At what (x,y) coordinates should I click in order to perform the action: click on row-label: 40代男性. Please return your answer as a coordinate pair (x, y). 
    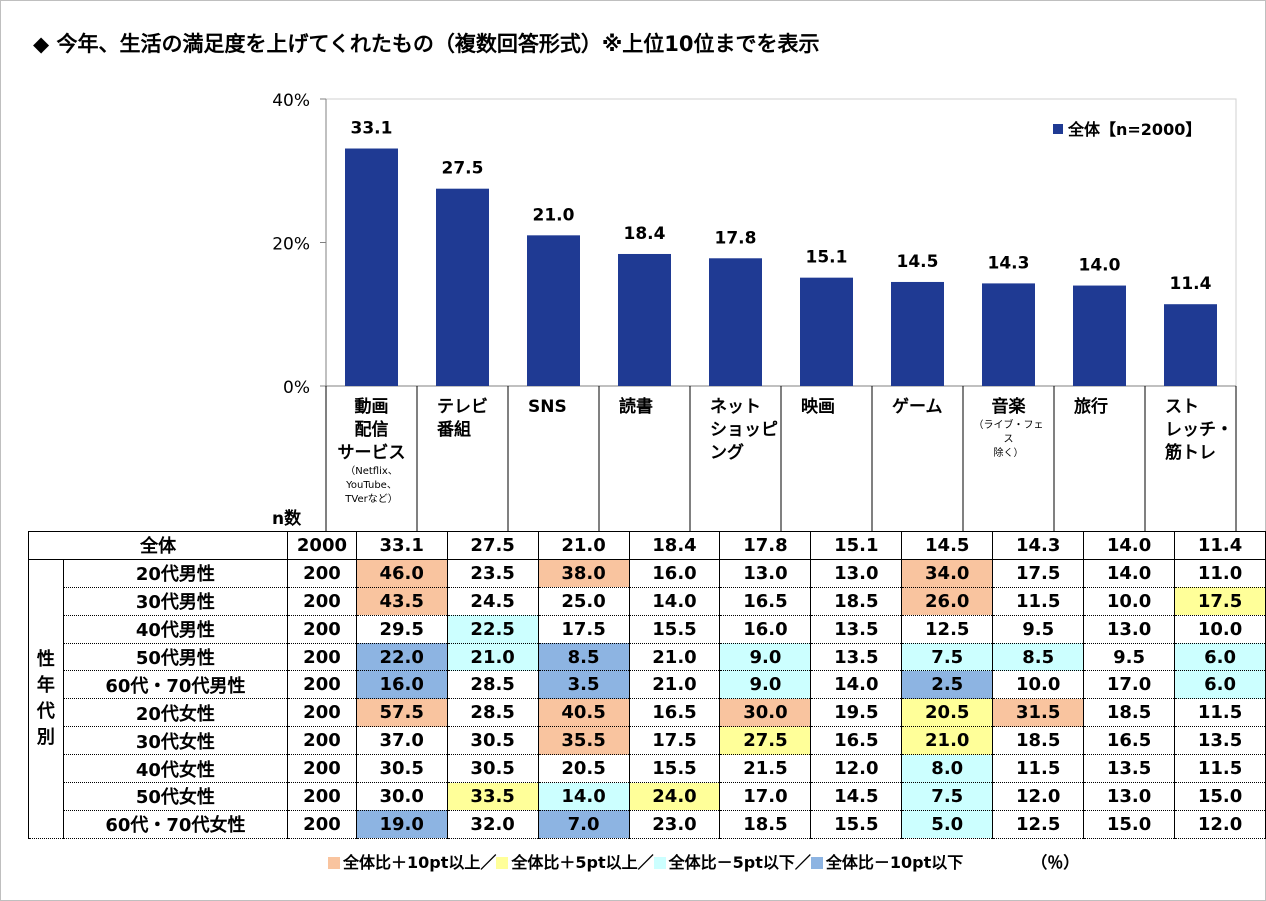
    Looking at the image, I should click on (175, 629).